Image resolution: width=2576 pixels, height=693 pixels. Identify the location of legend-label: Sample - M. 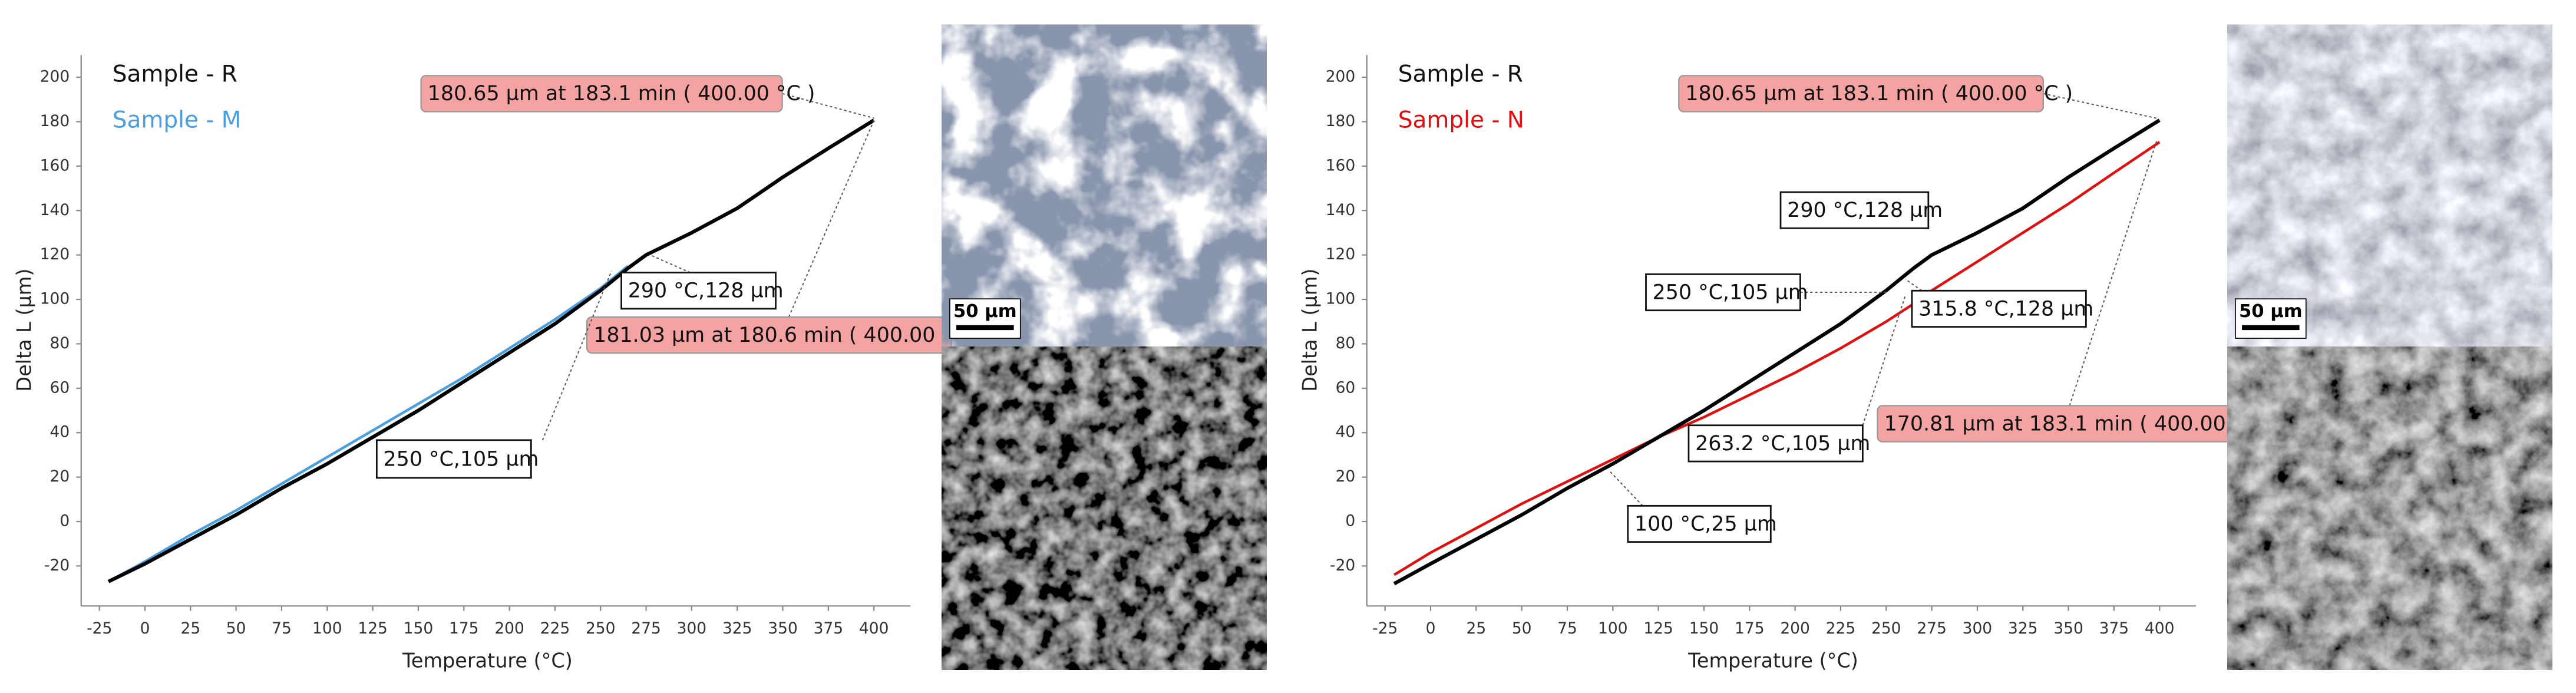
(177, 121).